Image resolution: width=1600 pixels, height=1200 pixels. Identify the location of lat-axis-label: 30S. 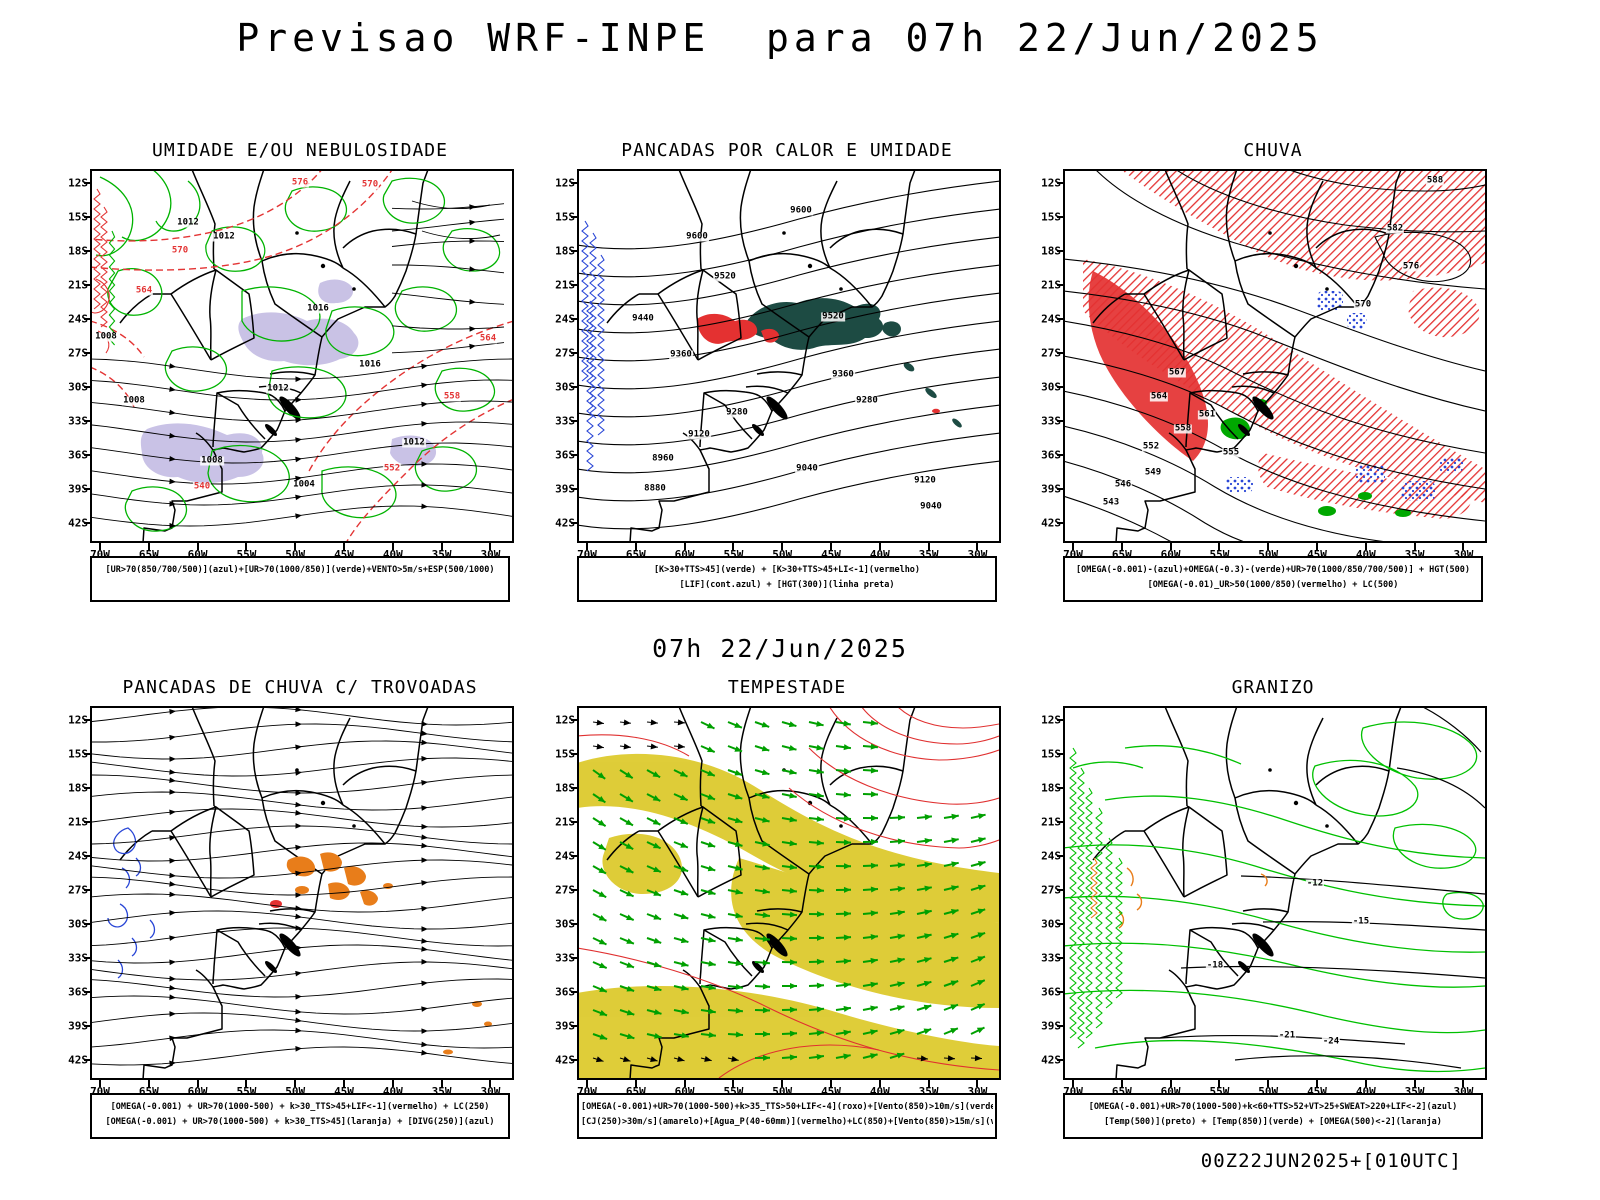
(78, 924).